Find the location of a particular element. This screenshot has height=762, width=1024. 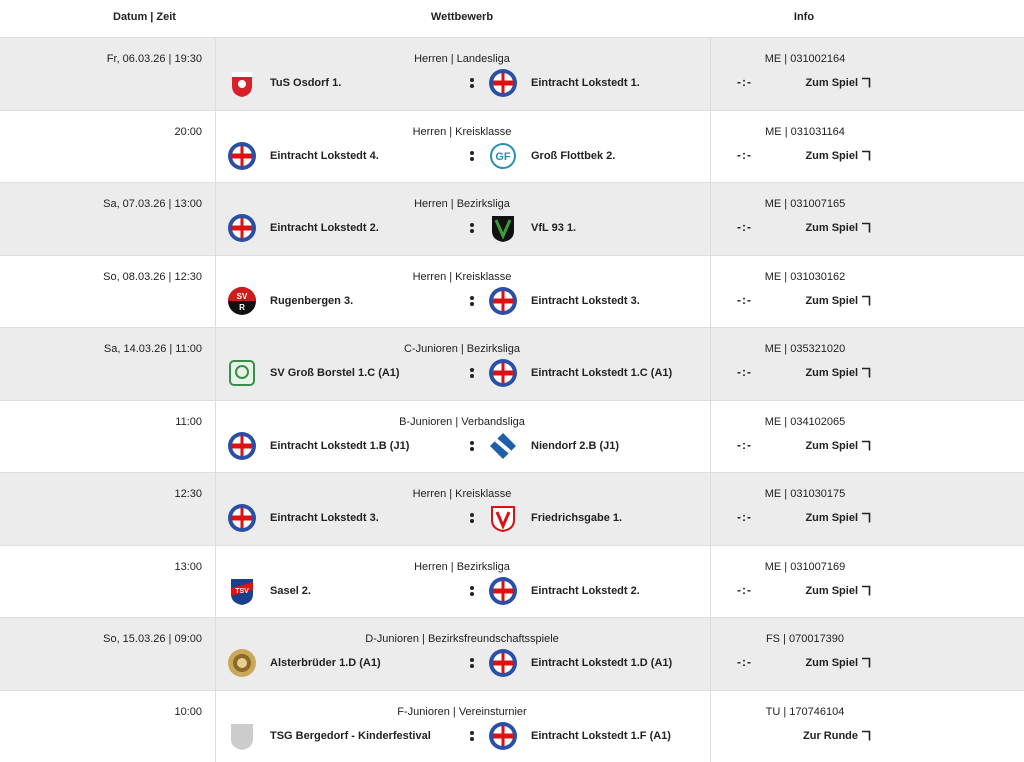

home-team: Eintracht Lokstedt 4. is located at coordinates (324, 155).